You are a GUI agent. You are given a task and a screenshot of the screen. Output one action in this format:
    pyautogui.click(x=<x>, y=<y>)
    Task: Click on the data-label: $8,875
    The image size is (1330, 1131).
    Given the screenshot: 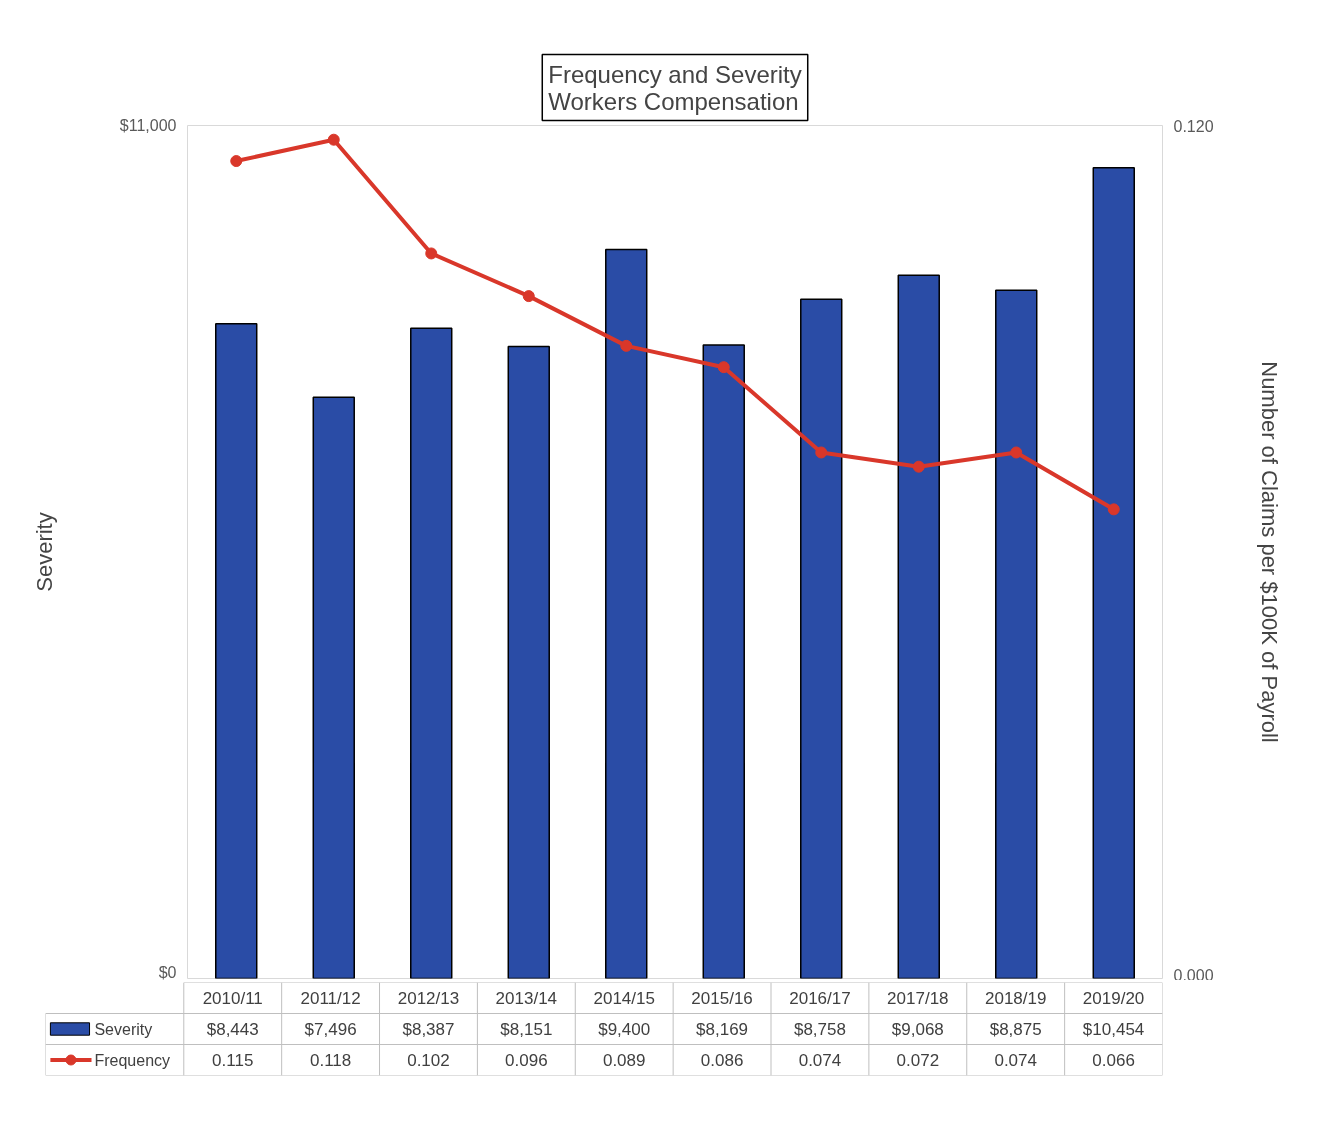 What is the action you would take?
    pyautogui.click(x=1015, y=1029)
    